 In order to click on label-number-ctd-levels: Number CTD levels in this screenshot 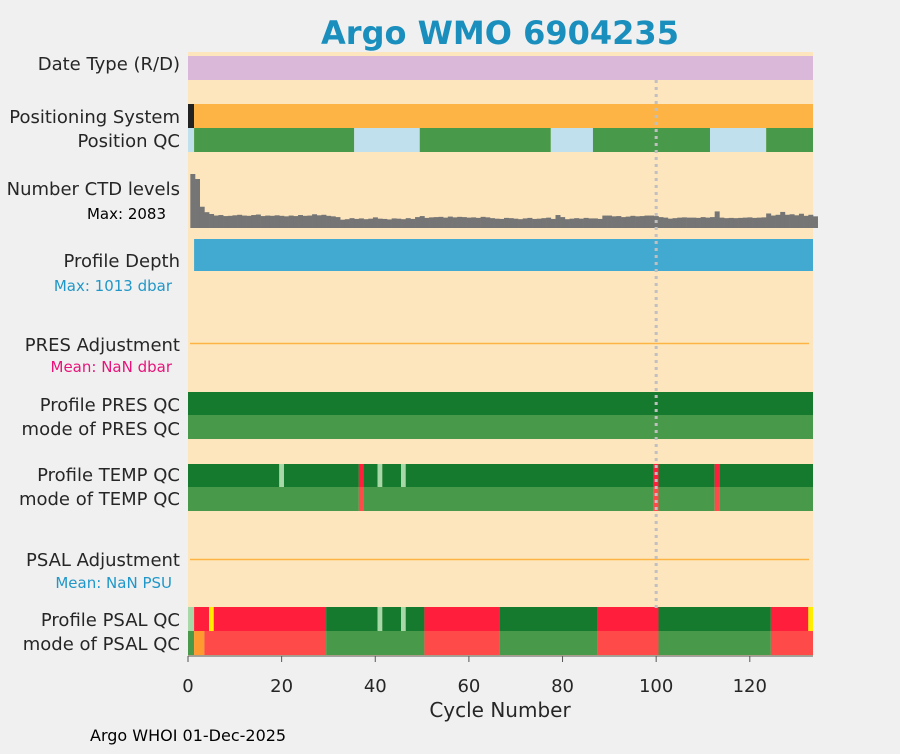, I will do `click(93, 189)`.